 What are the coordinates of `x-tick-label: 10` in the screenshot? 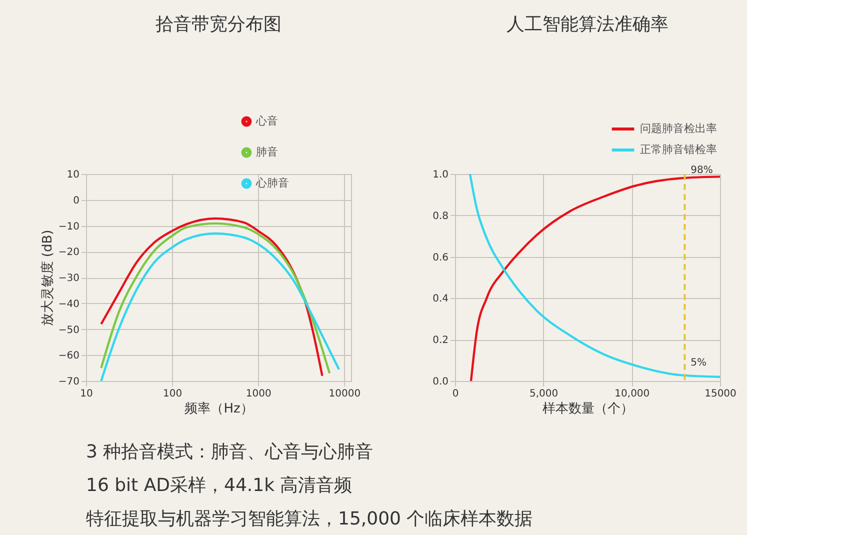 It's located at (86, 394).